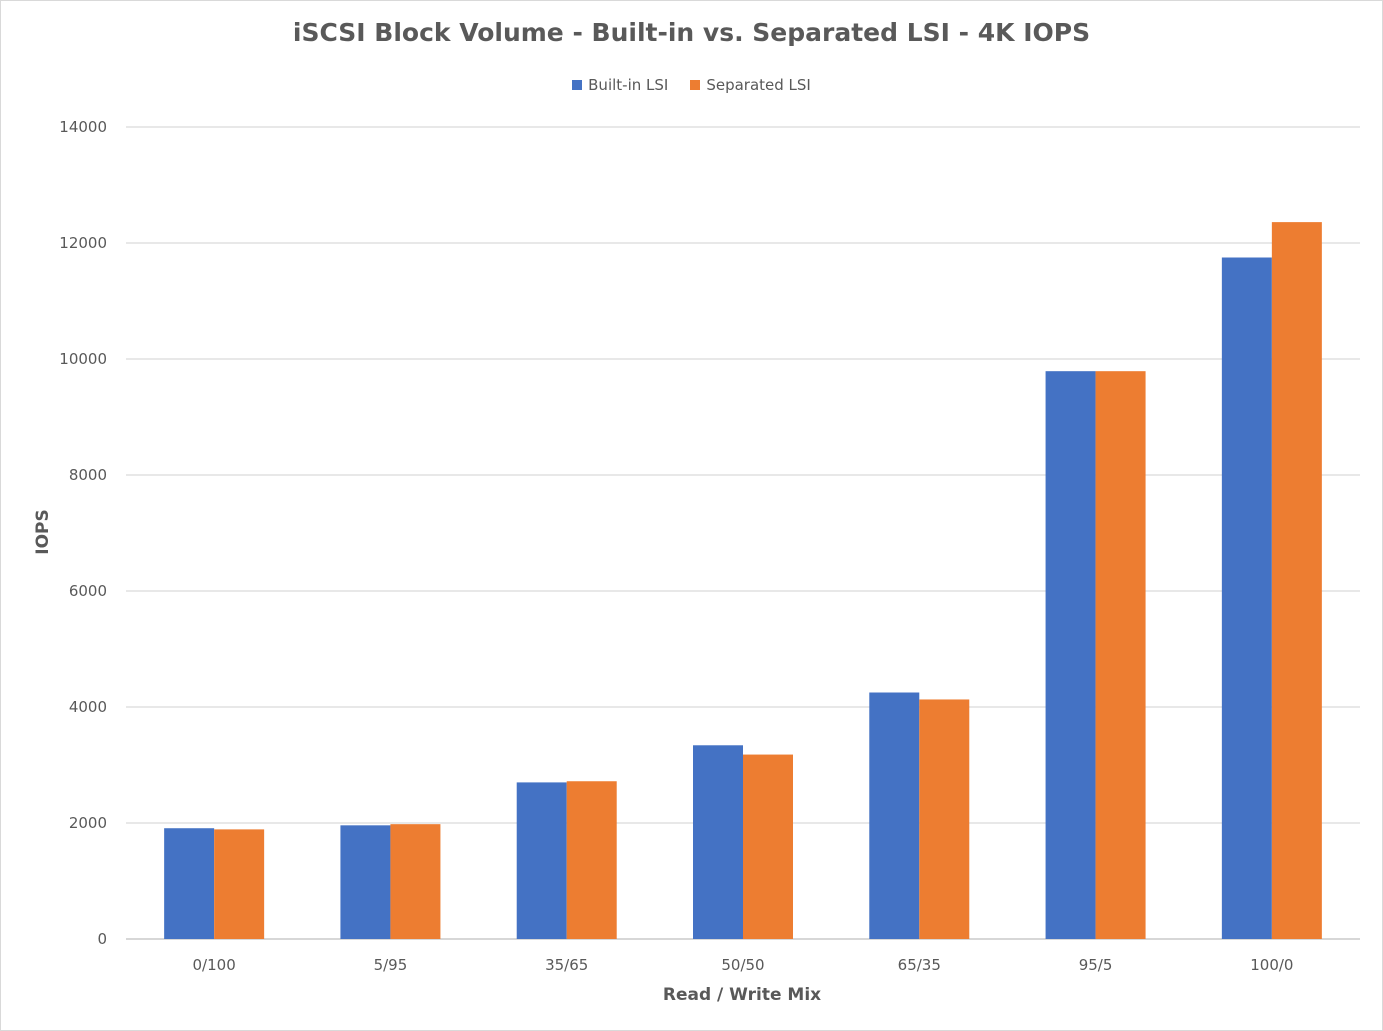  I want to click on y-tick-label: 2000, so click(88, 823).